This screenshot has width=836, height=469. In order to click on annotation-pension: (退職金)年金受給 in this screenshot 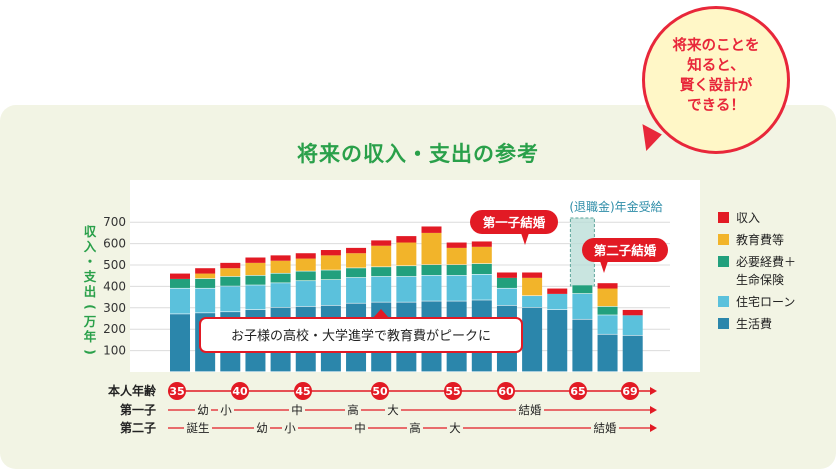, I will do `click(615, 206)`.